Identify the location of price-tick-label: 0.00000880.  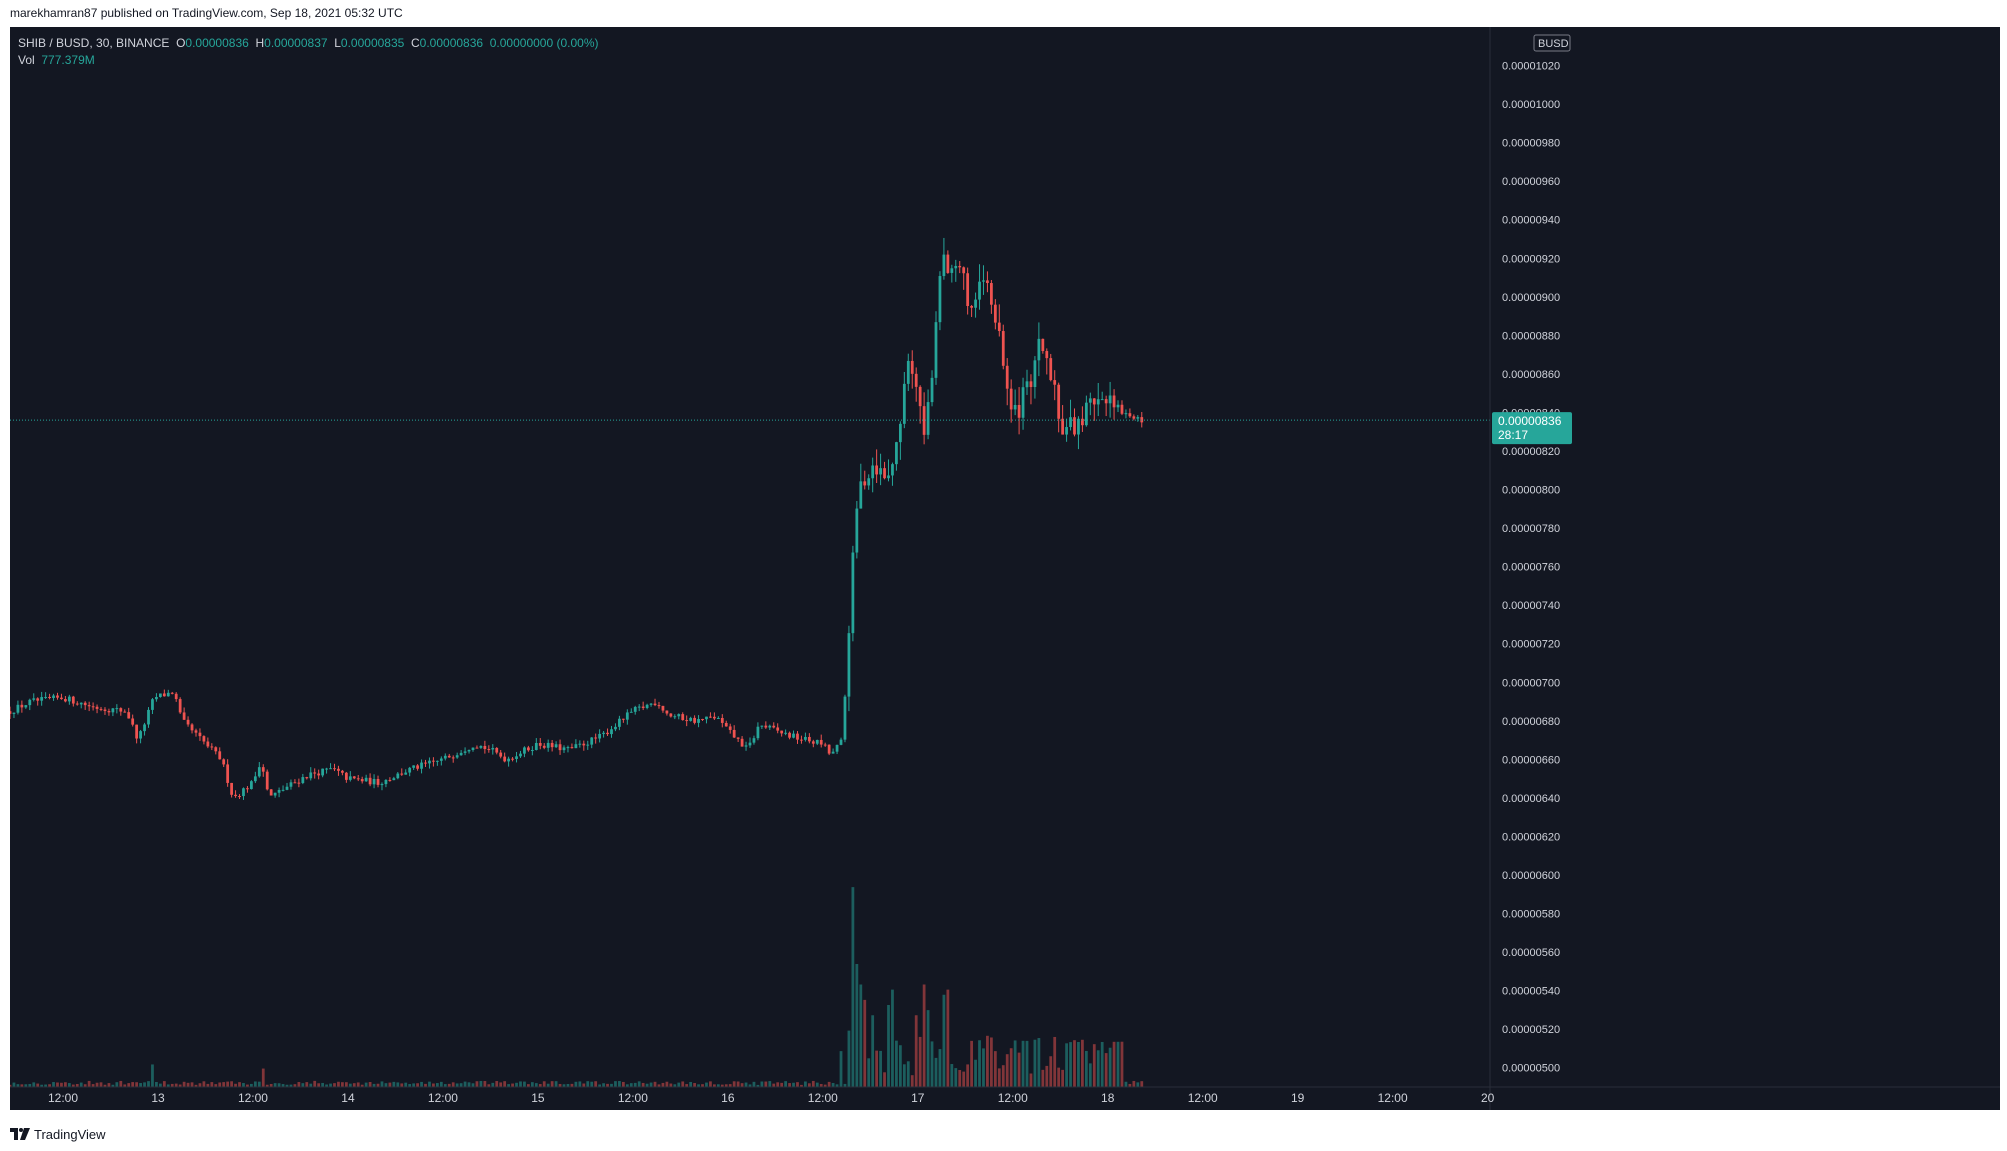
(1531, 336).